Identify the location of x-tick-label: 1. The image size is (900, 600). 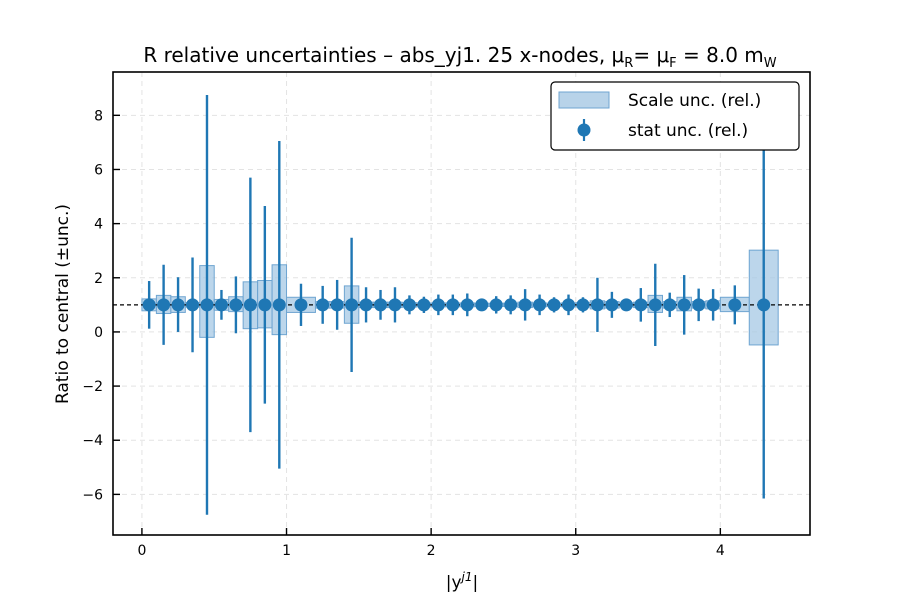
(286, 551).